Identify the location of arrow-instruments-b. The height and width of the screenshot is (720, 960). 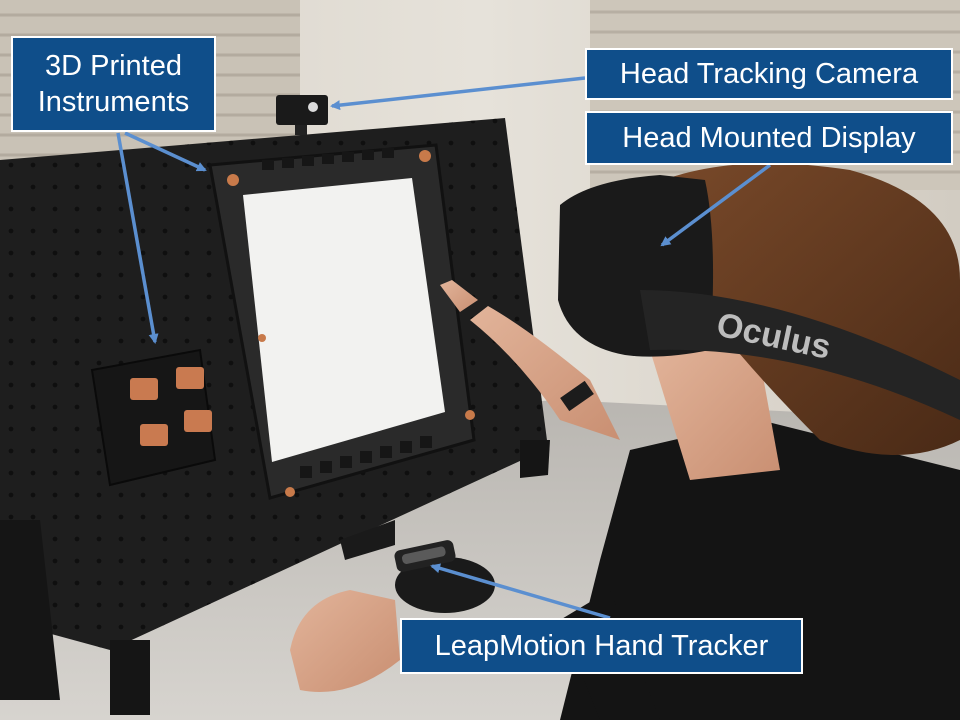
(165, 151).